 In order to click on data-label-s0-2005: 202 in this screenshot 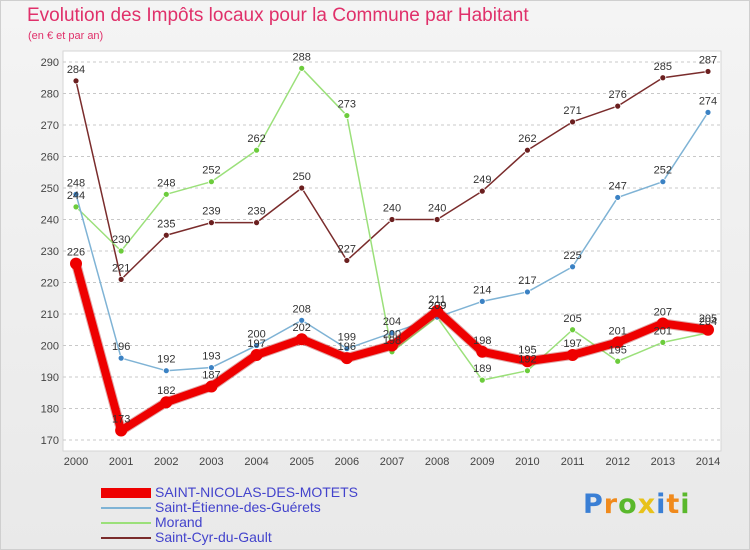, I will do `click(302, 328)`.